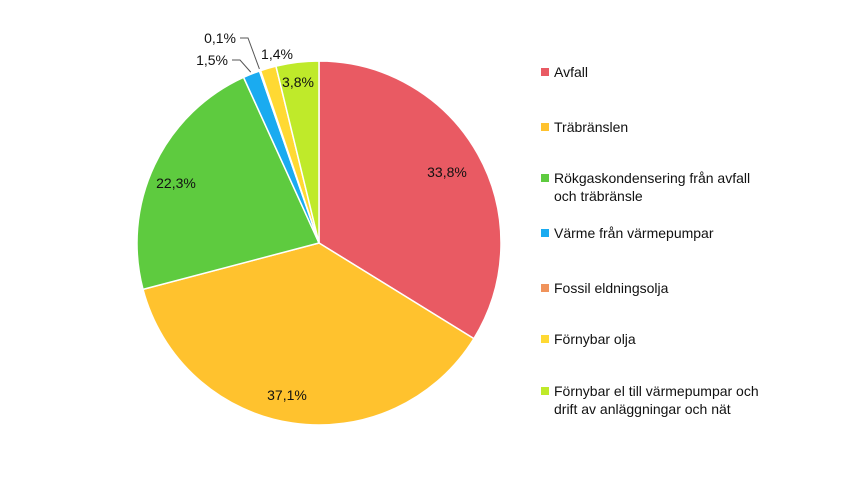  Describe the element at coordinates (661, 127) in the screenshot. I see `legend-item-1: Träbränslen` at that location.